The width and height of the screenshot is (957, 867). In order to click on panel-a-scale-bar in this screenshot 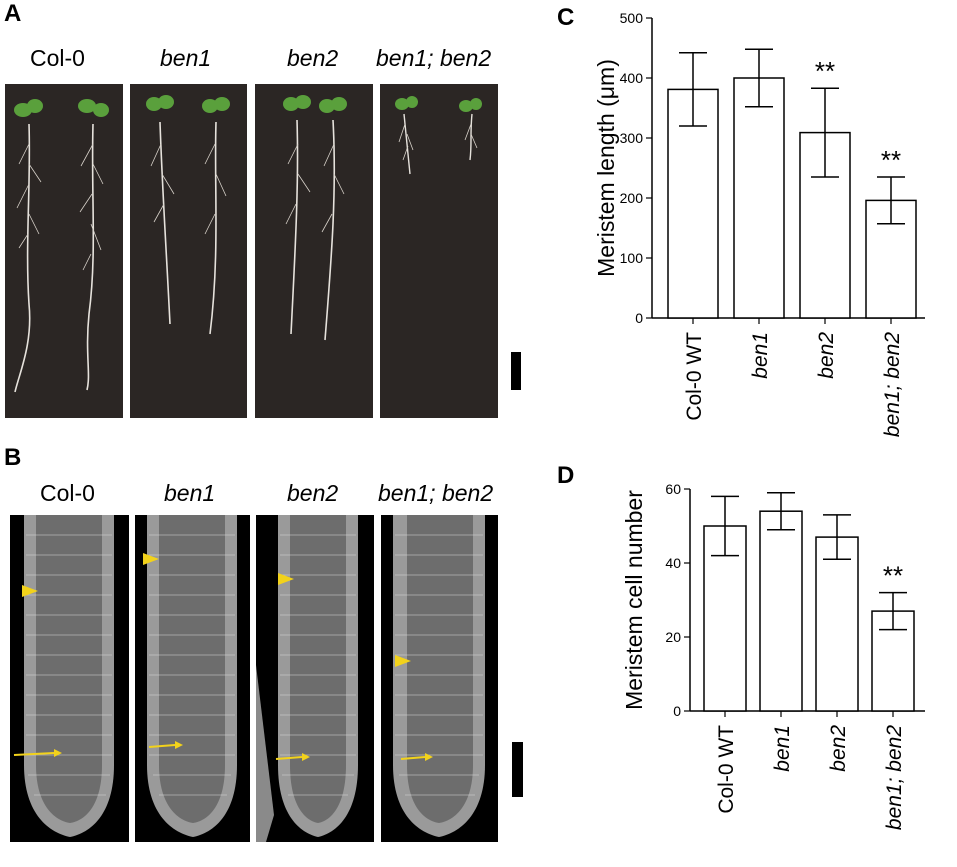, I will do `click(516, 371)`.